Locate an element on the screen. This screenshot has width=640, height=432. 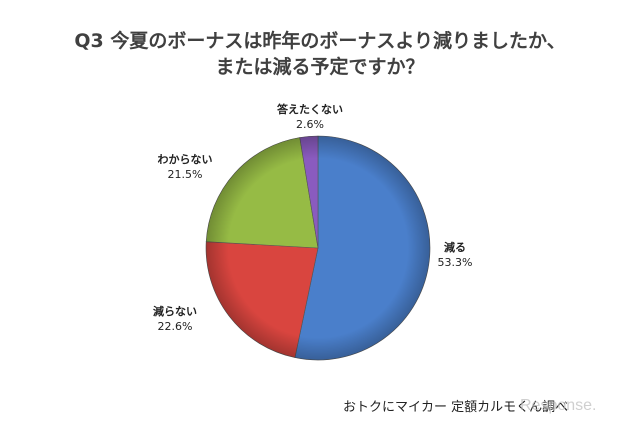
chart-title-line1: Q3 今夏のボーナスは昨年のボーナスより減りましたか、 is located at coordinates (320, 41).